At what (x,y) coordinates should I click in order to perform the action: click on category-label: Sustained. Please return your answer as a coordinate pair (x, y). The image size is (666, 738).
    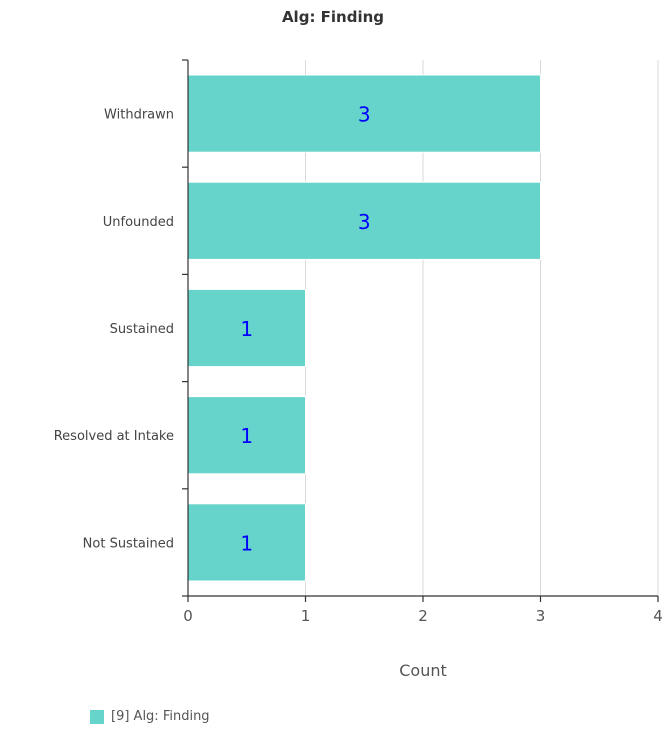
    Looking at the image, I should click on (142, 329).